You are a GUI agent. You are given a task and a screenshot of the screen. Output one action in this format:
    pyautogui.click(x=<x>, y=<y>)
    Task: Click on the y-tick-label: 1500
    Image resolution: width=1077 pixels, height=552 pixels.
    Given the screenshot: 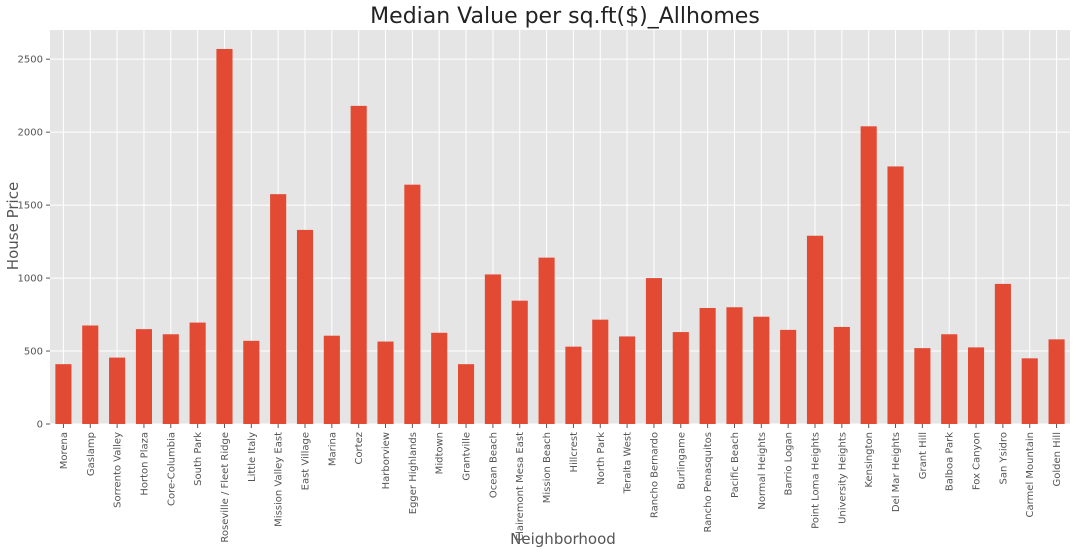 What is the action you would take?
    pyautogui.click(x=30, y=206)
    